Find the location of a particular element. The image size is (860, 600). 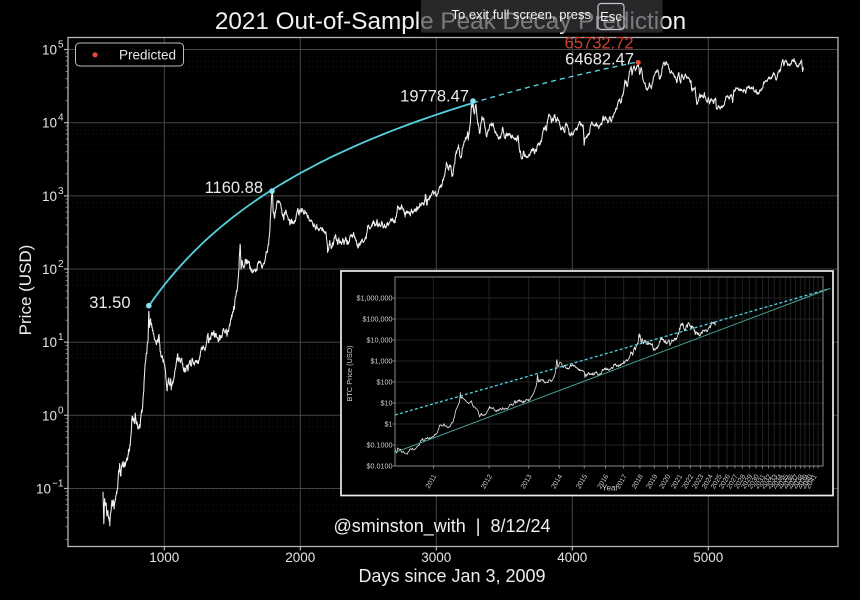

svg-text: @sminston_with | 8/12/24 is located at coordinates (441, 526).